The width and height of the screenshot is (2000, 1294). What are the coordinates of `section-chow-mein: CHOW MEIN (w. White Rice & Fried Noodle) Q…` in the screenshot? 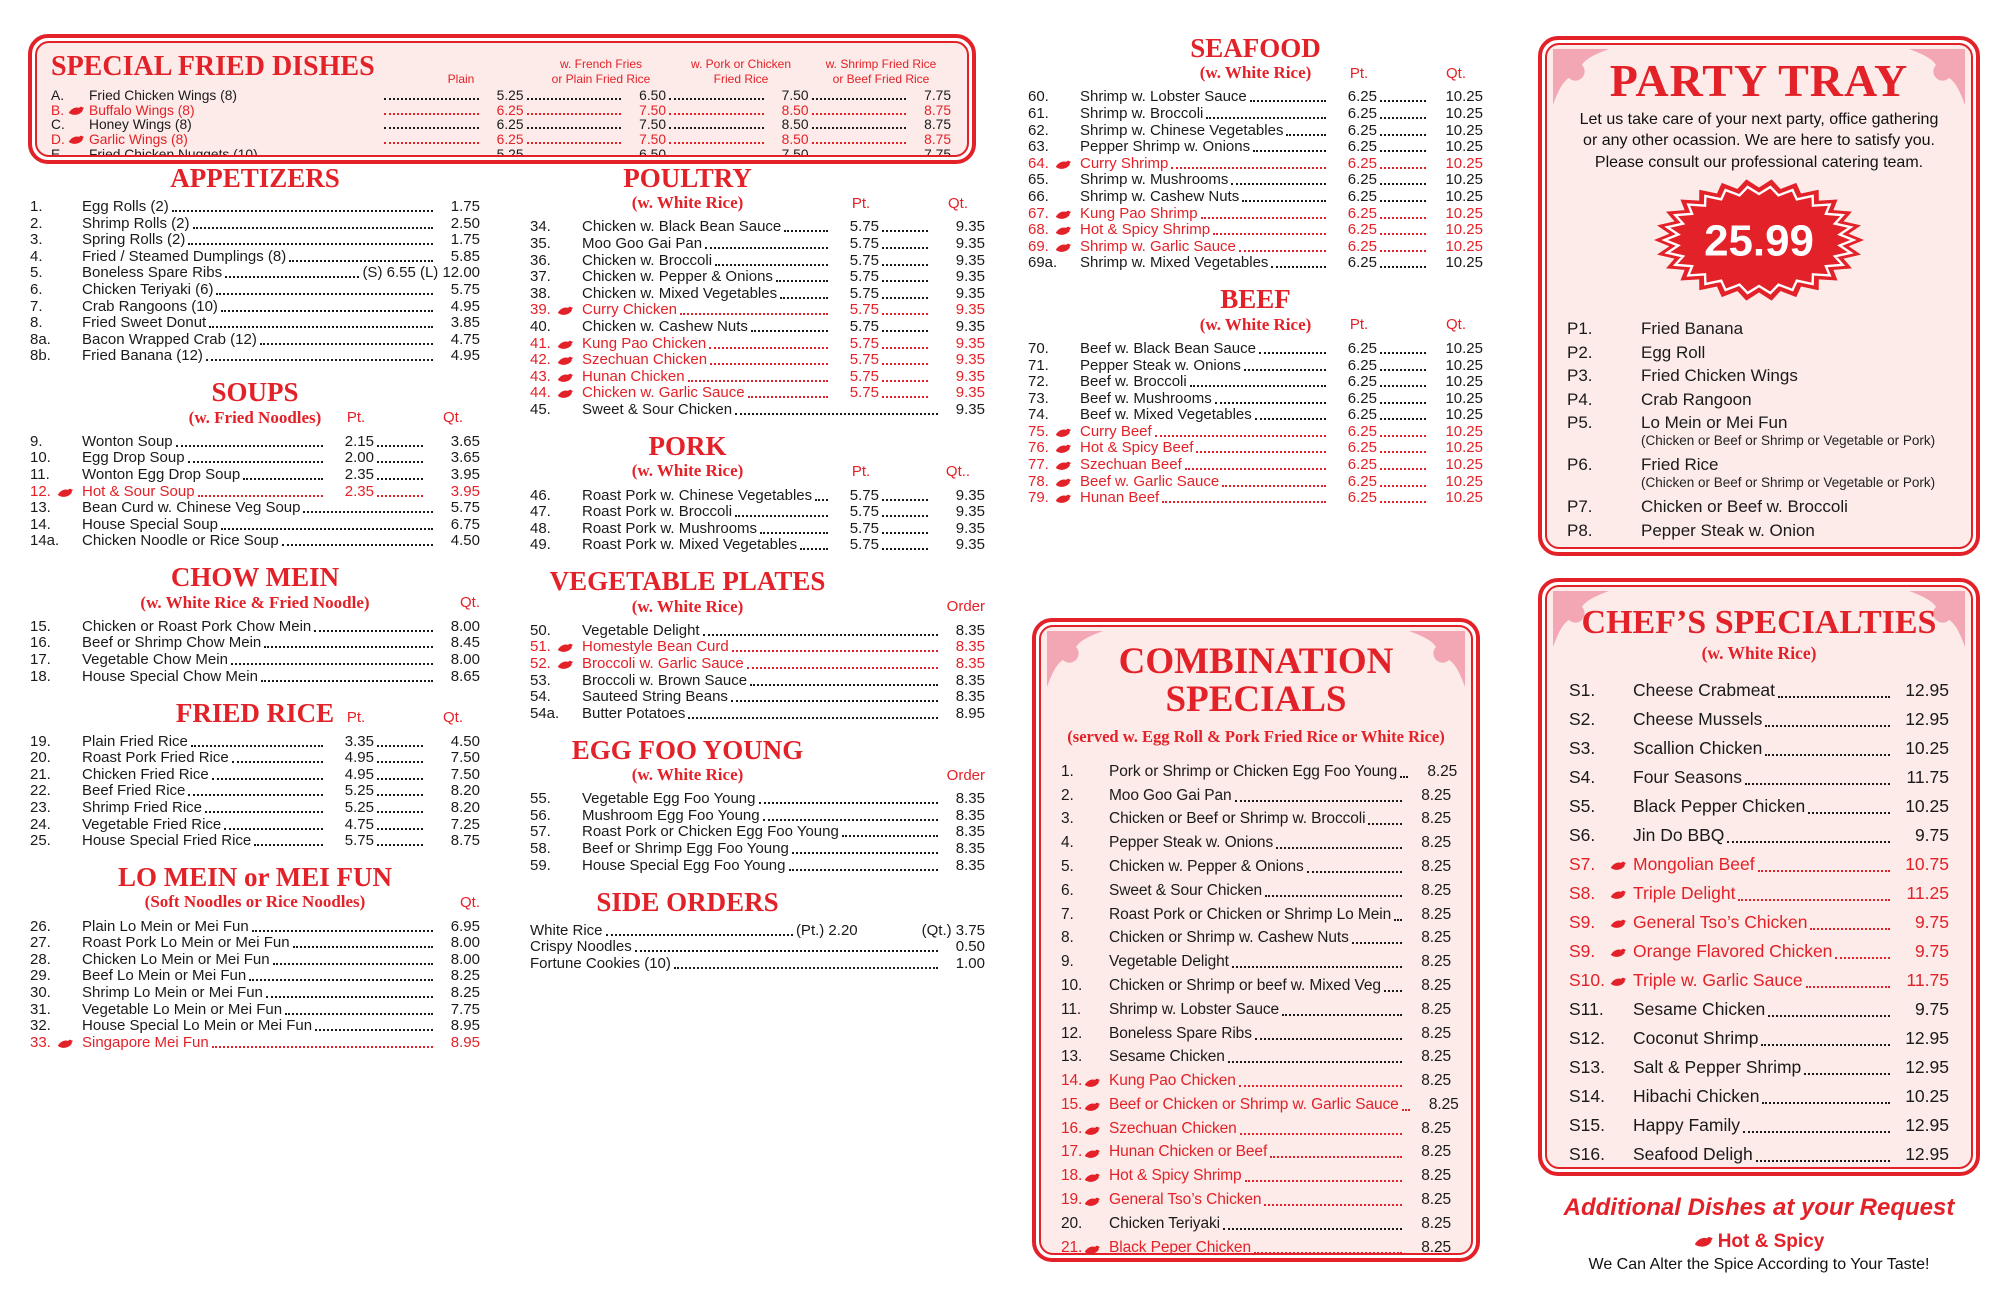 It's located at (255, 624).